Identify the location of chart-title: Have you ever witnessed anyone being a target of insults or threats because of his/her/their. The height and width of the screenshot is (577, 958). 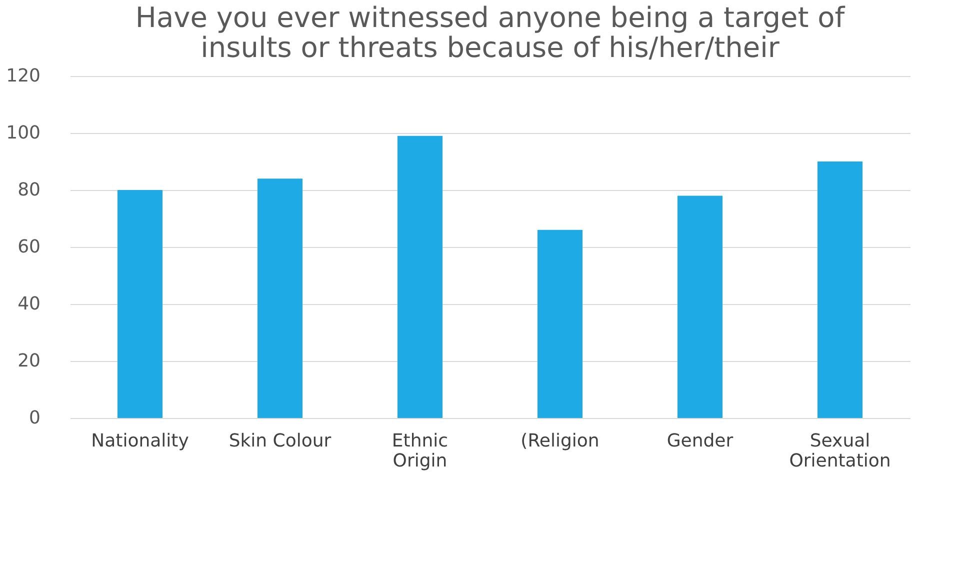
(490, 32).